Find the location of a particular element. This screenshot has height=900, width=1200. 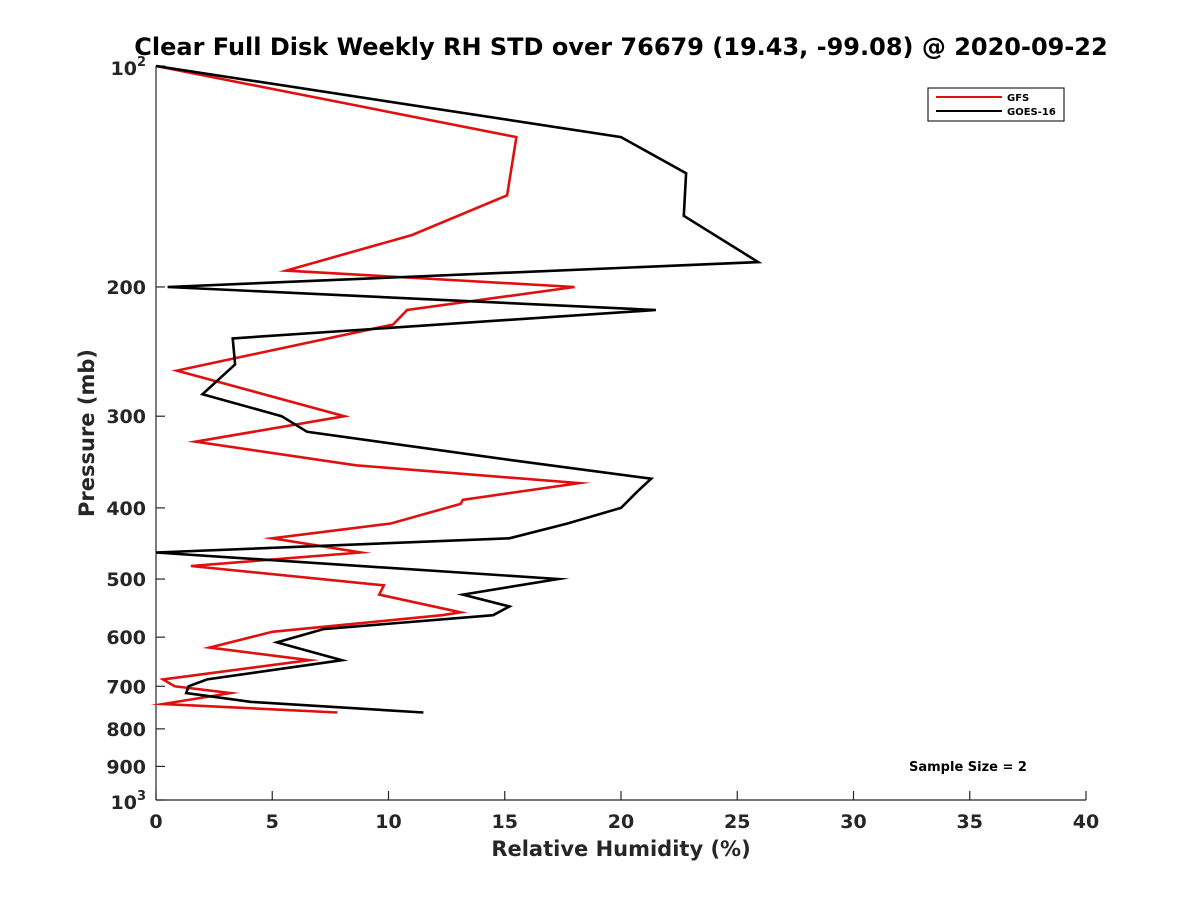

y-tick-label: 700 is located at coordinates (126, 687).